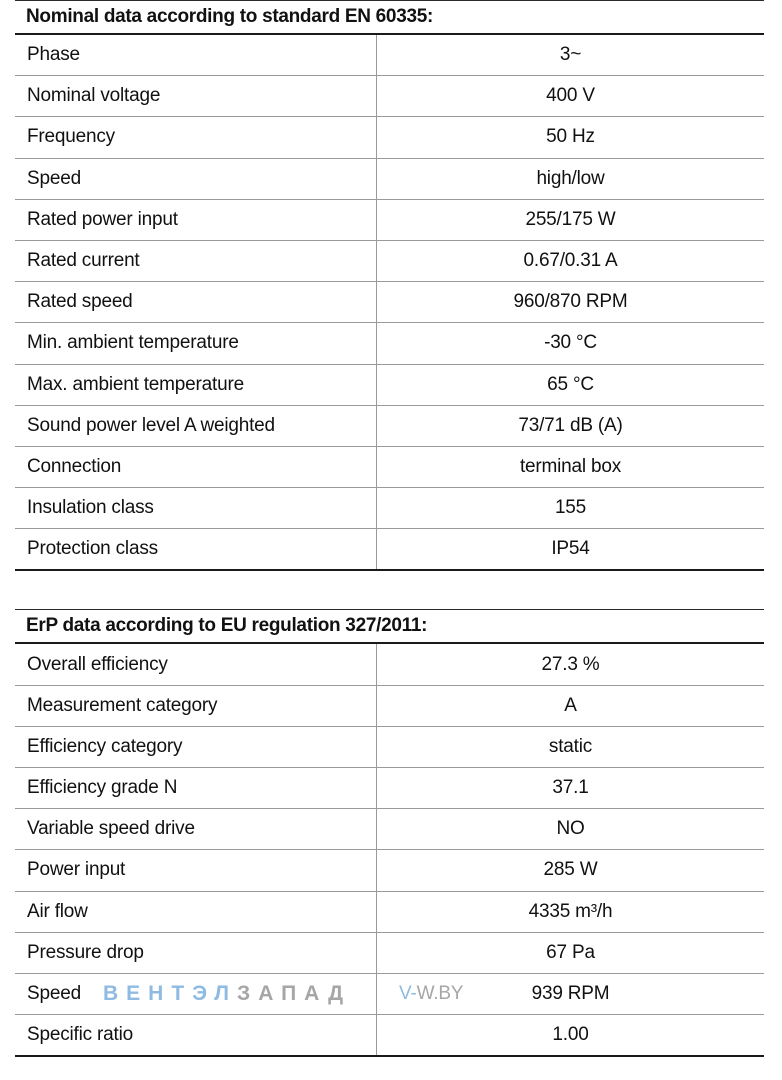 This screenshot has height=1080, width=782. Describe the element at coordinates (570, 384) in the screenshot. I see `row-value: 65 °C` at that location.